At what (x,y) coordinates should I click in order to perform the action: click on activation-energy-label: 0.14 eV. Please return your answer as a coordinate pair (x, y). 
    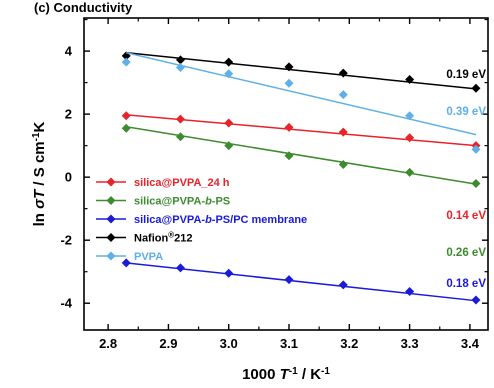
    Looking at the image, I should click on (466, 216).